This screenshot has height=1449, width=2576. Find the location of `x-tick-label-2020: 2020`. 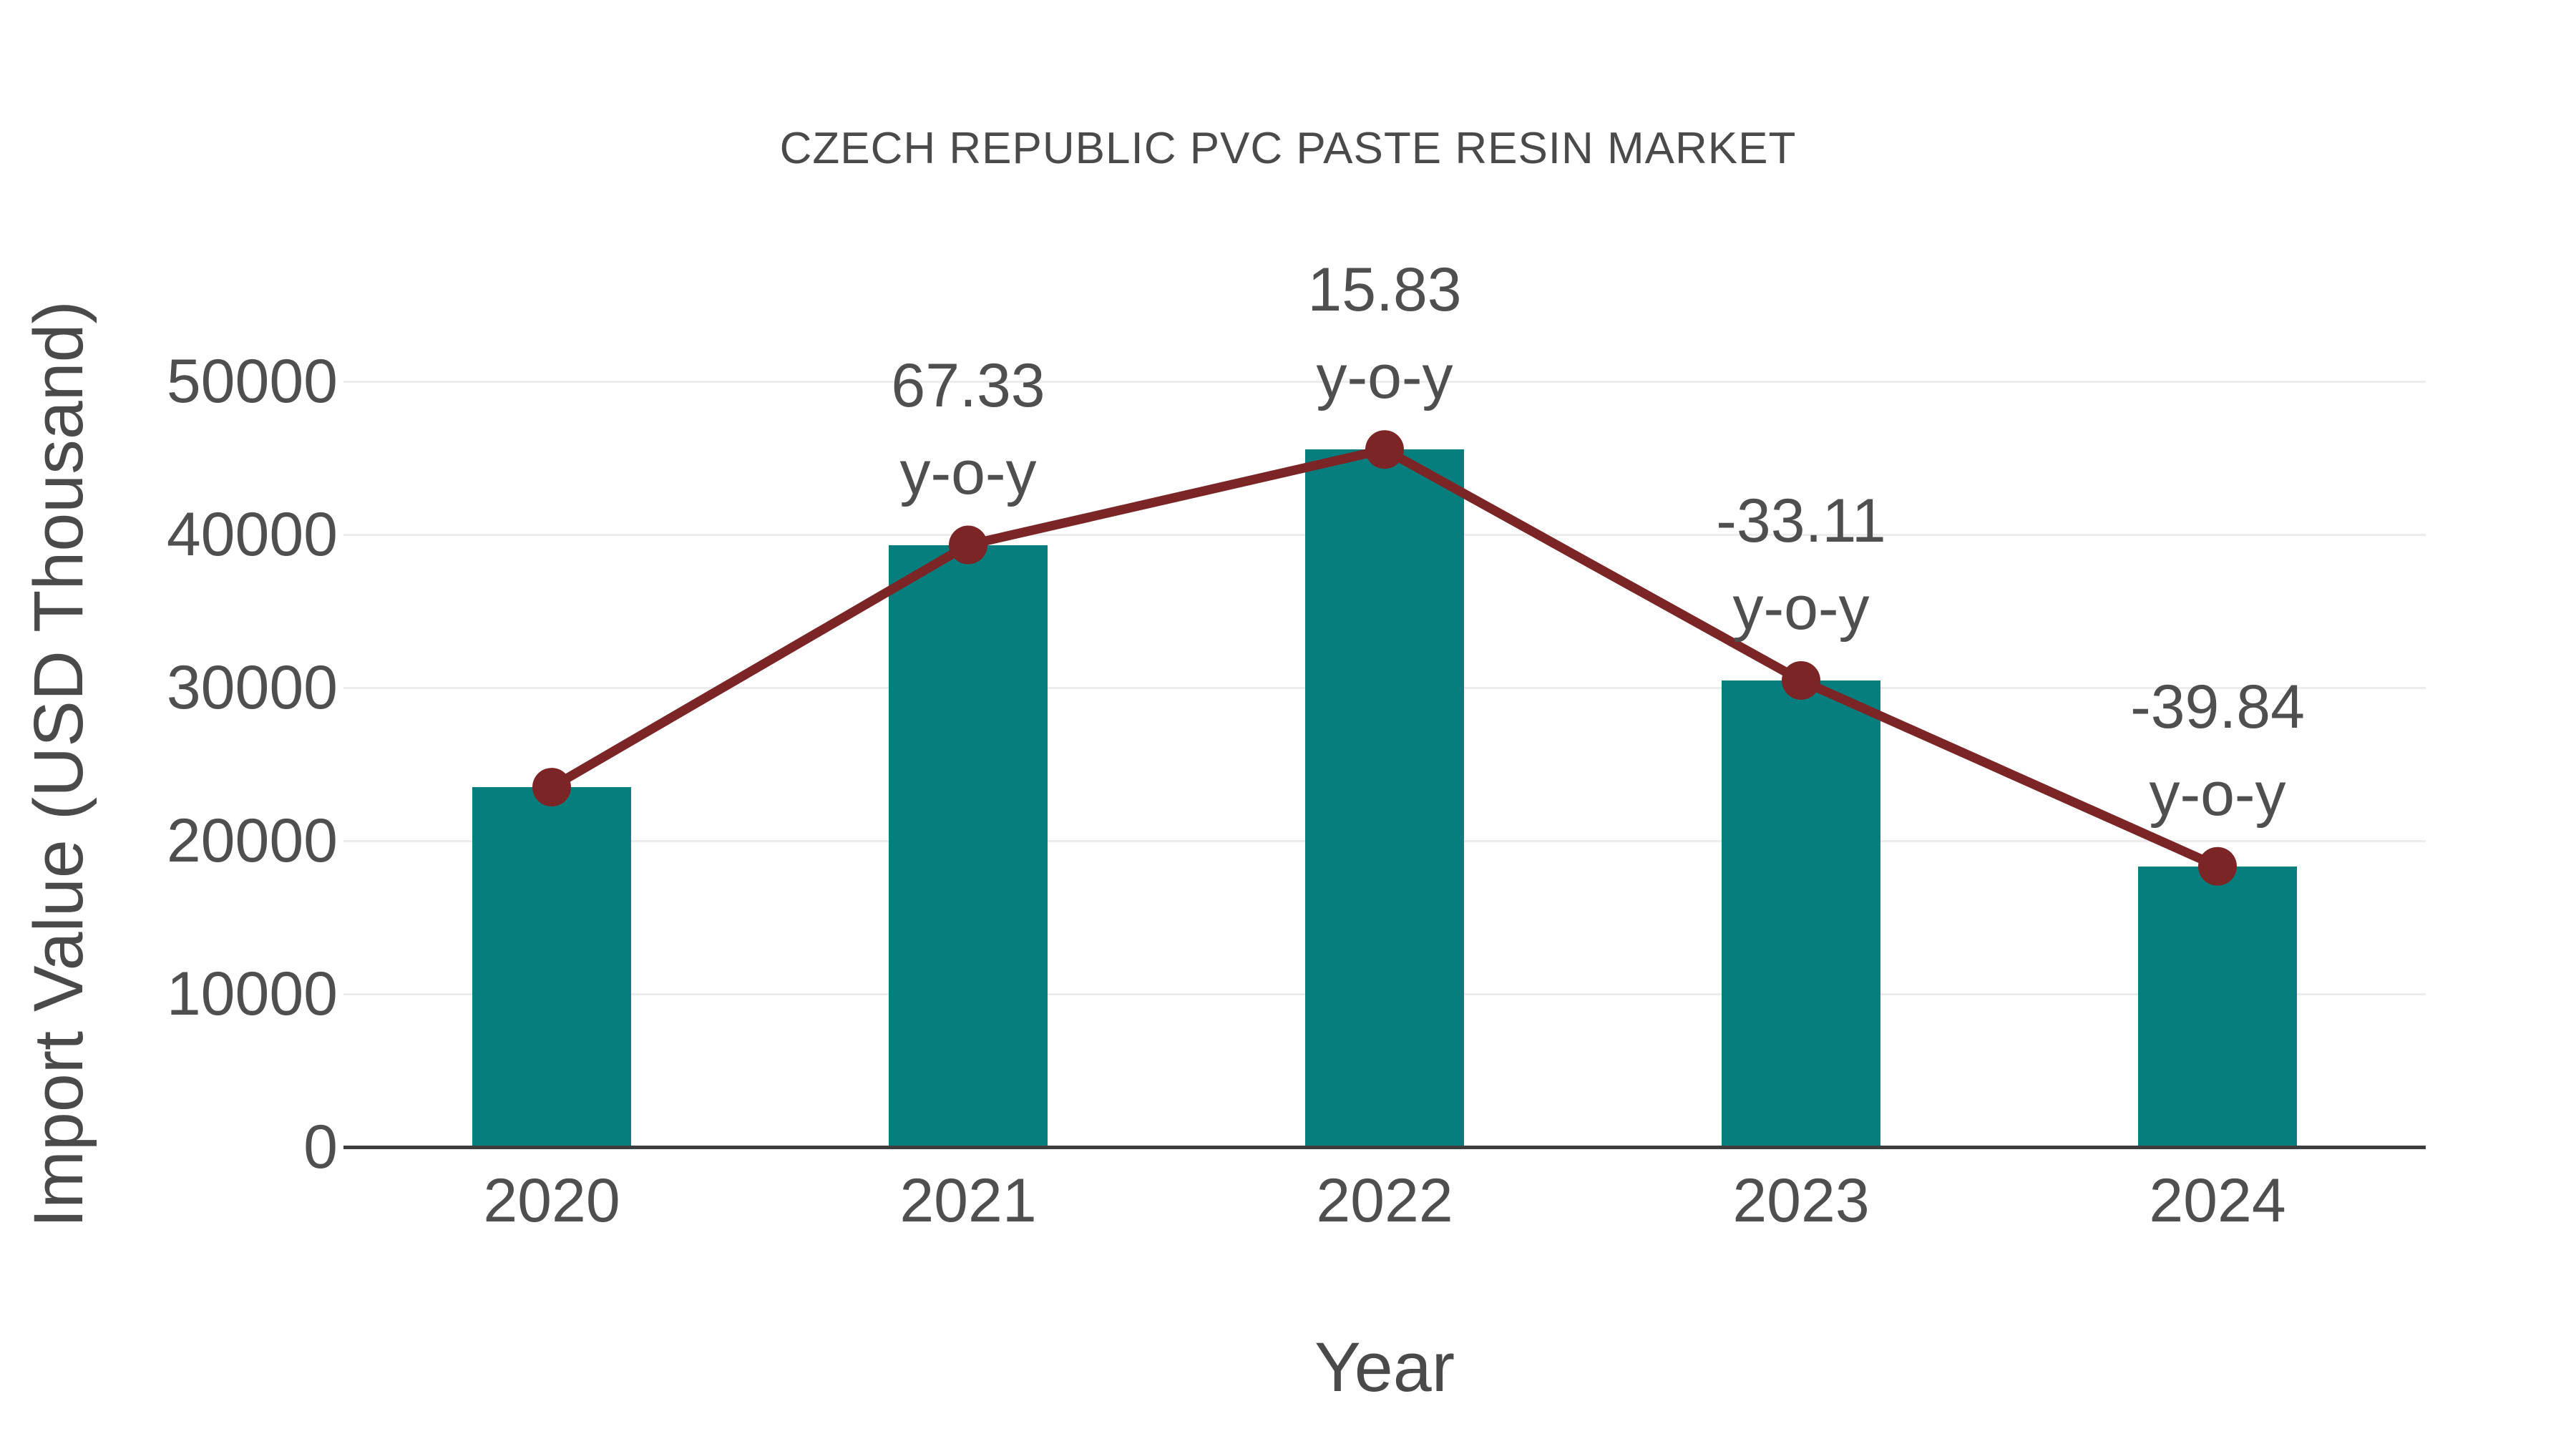

x-tick-label-2020: 2020 is located at coordinates (551, 1200).